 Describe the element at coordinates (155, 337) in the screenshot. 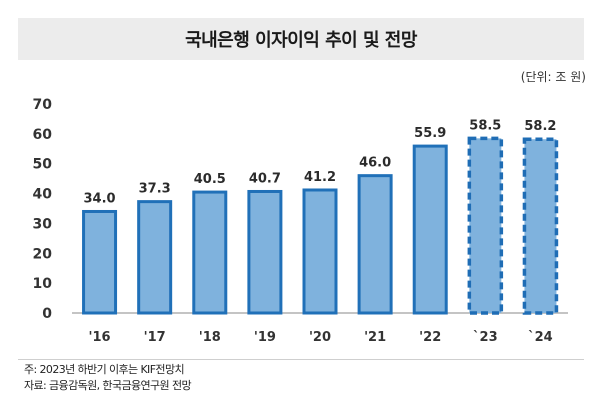

I see `x-tick-label: '17` at that location.